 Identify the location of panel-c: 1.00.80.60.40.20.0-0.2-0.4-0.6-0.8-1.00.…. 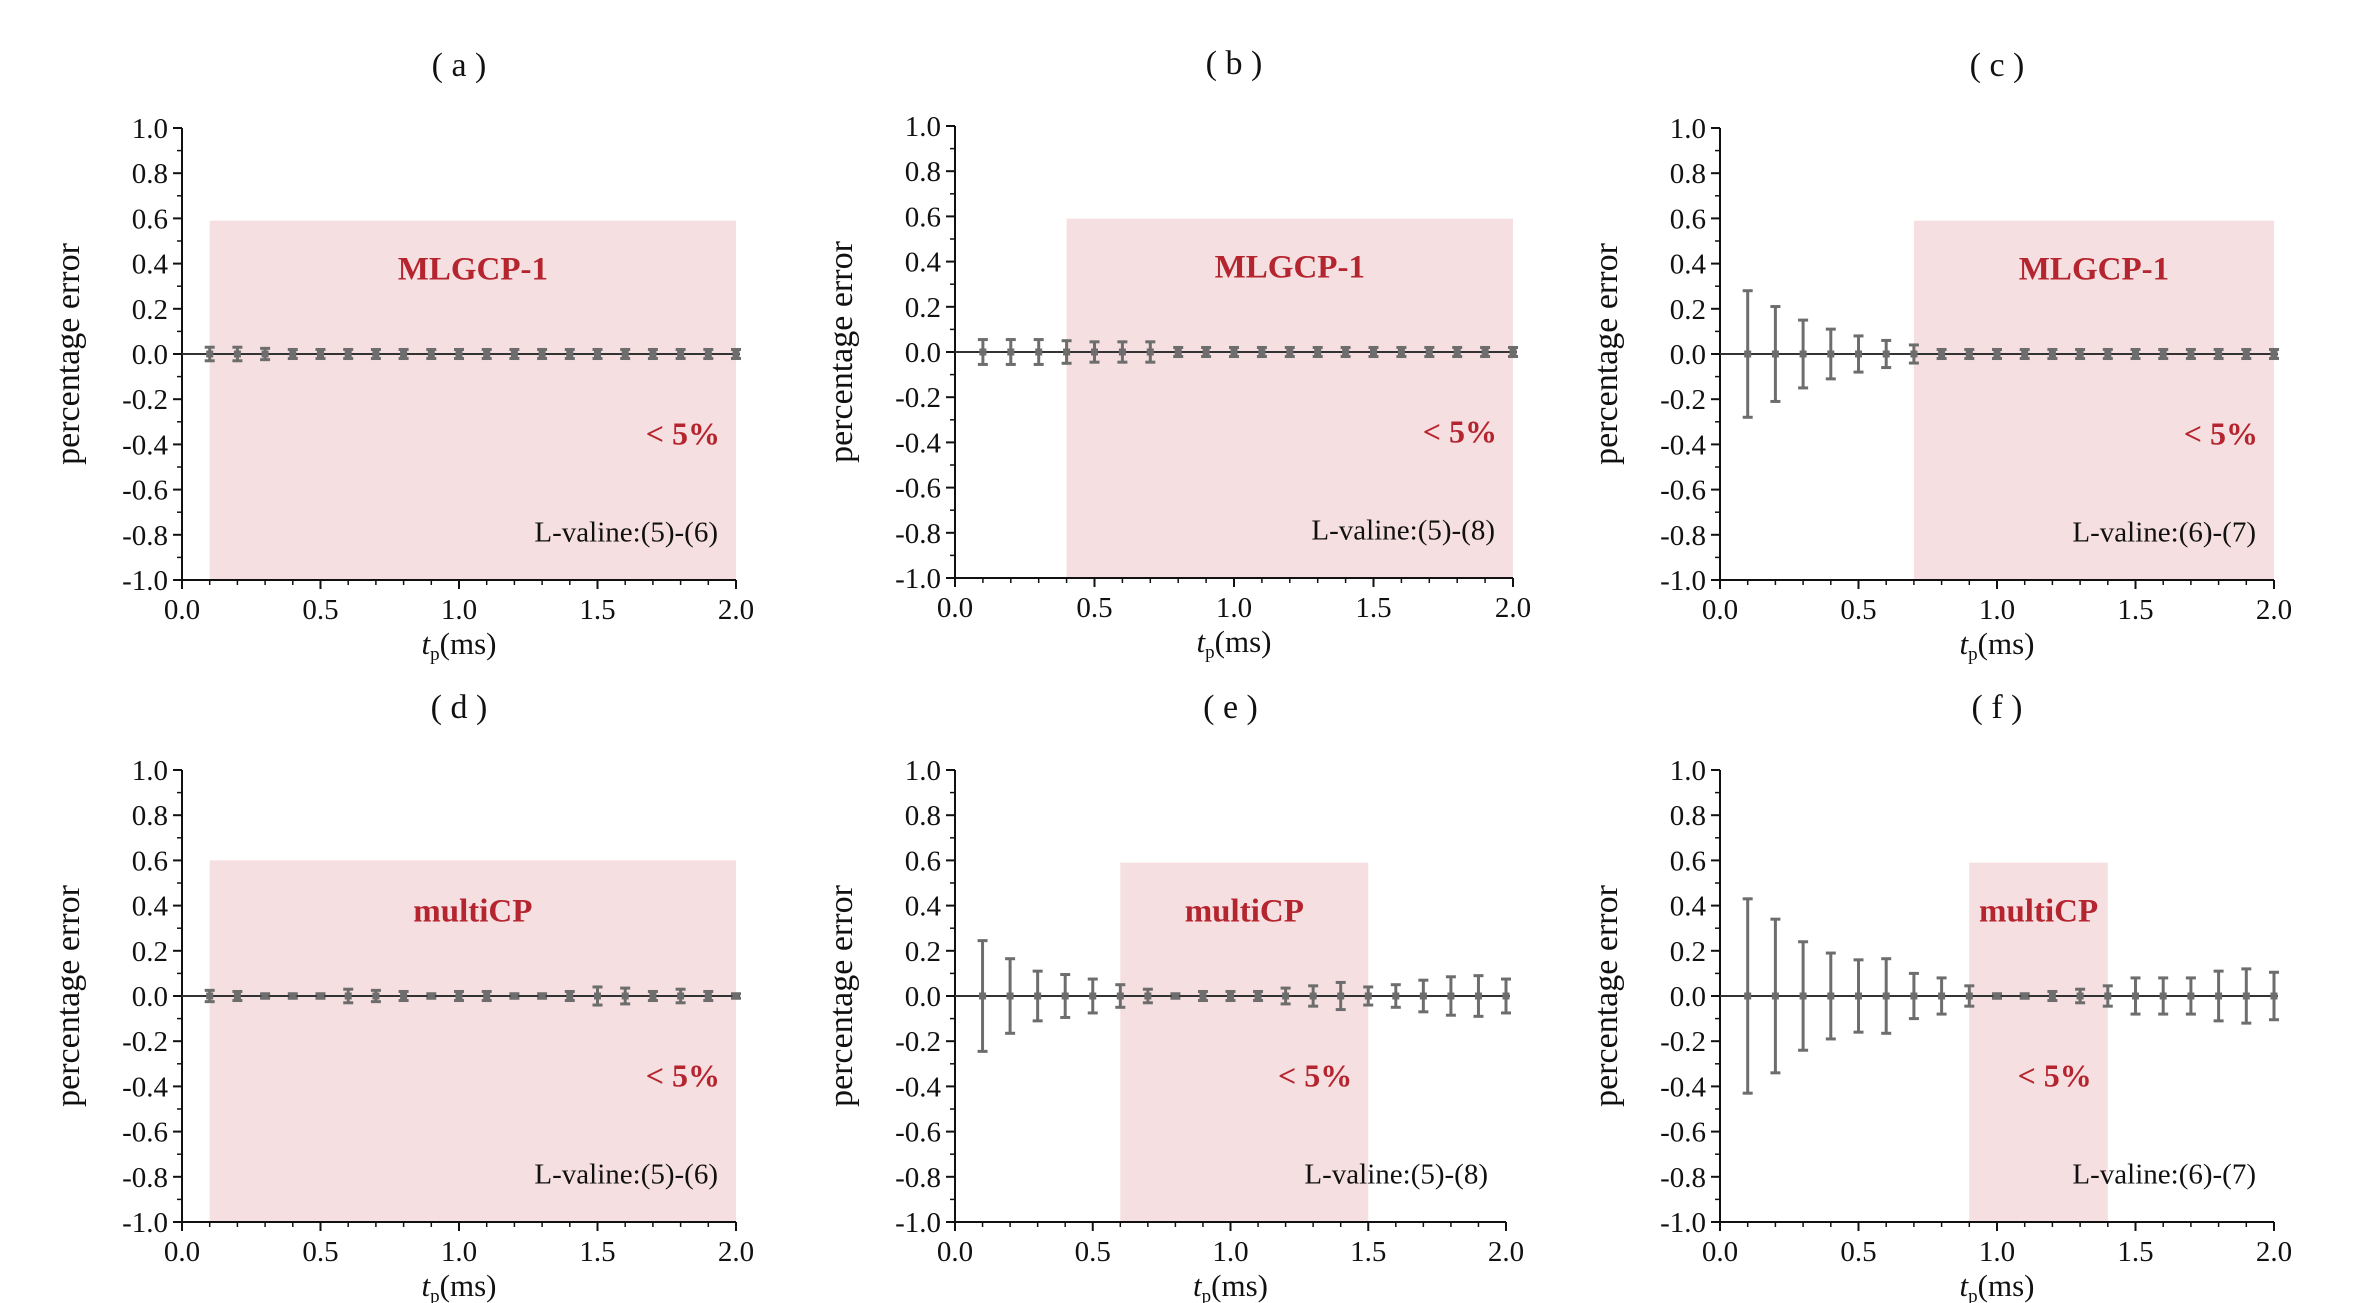
(1940, 356).